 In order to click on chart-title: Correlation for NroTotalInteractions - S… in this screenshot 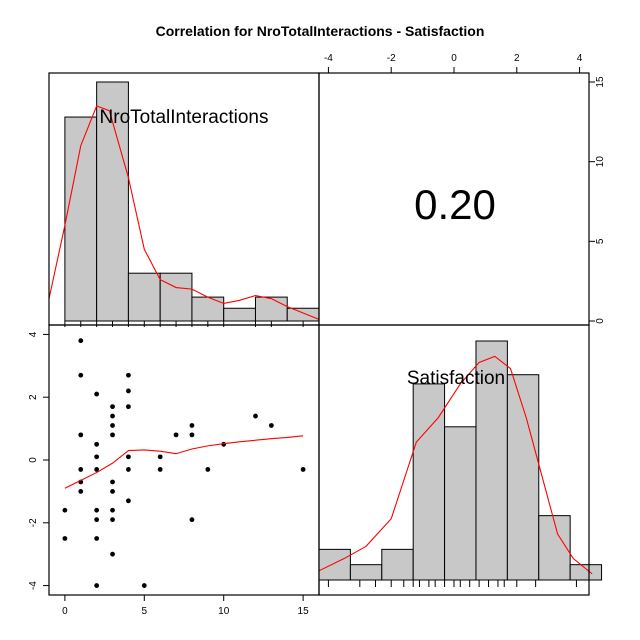, I will do `click(320, 31)`.